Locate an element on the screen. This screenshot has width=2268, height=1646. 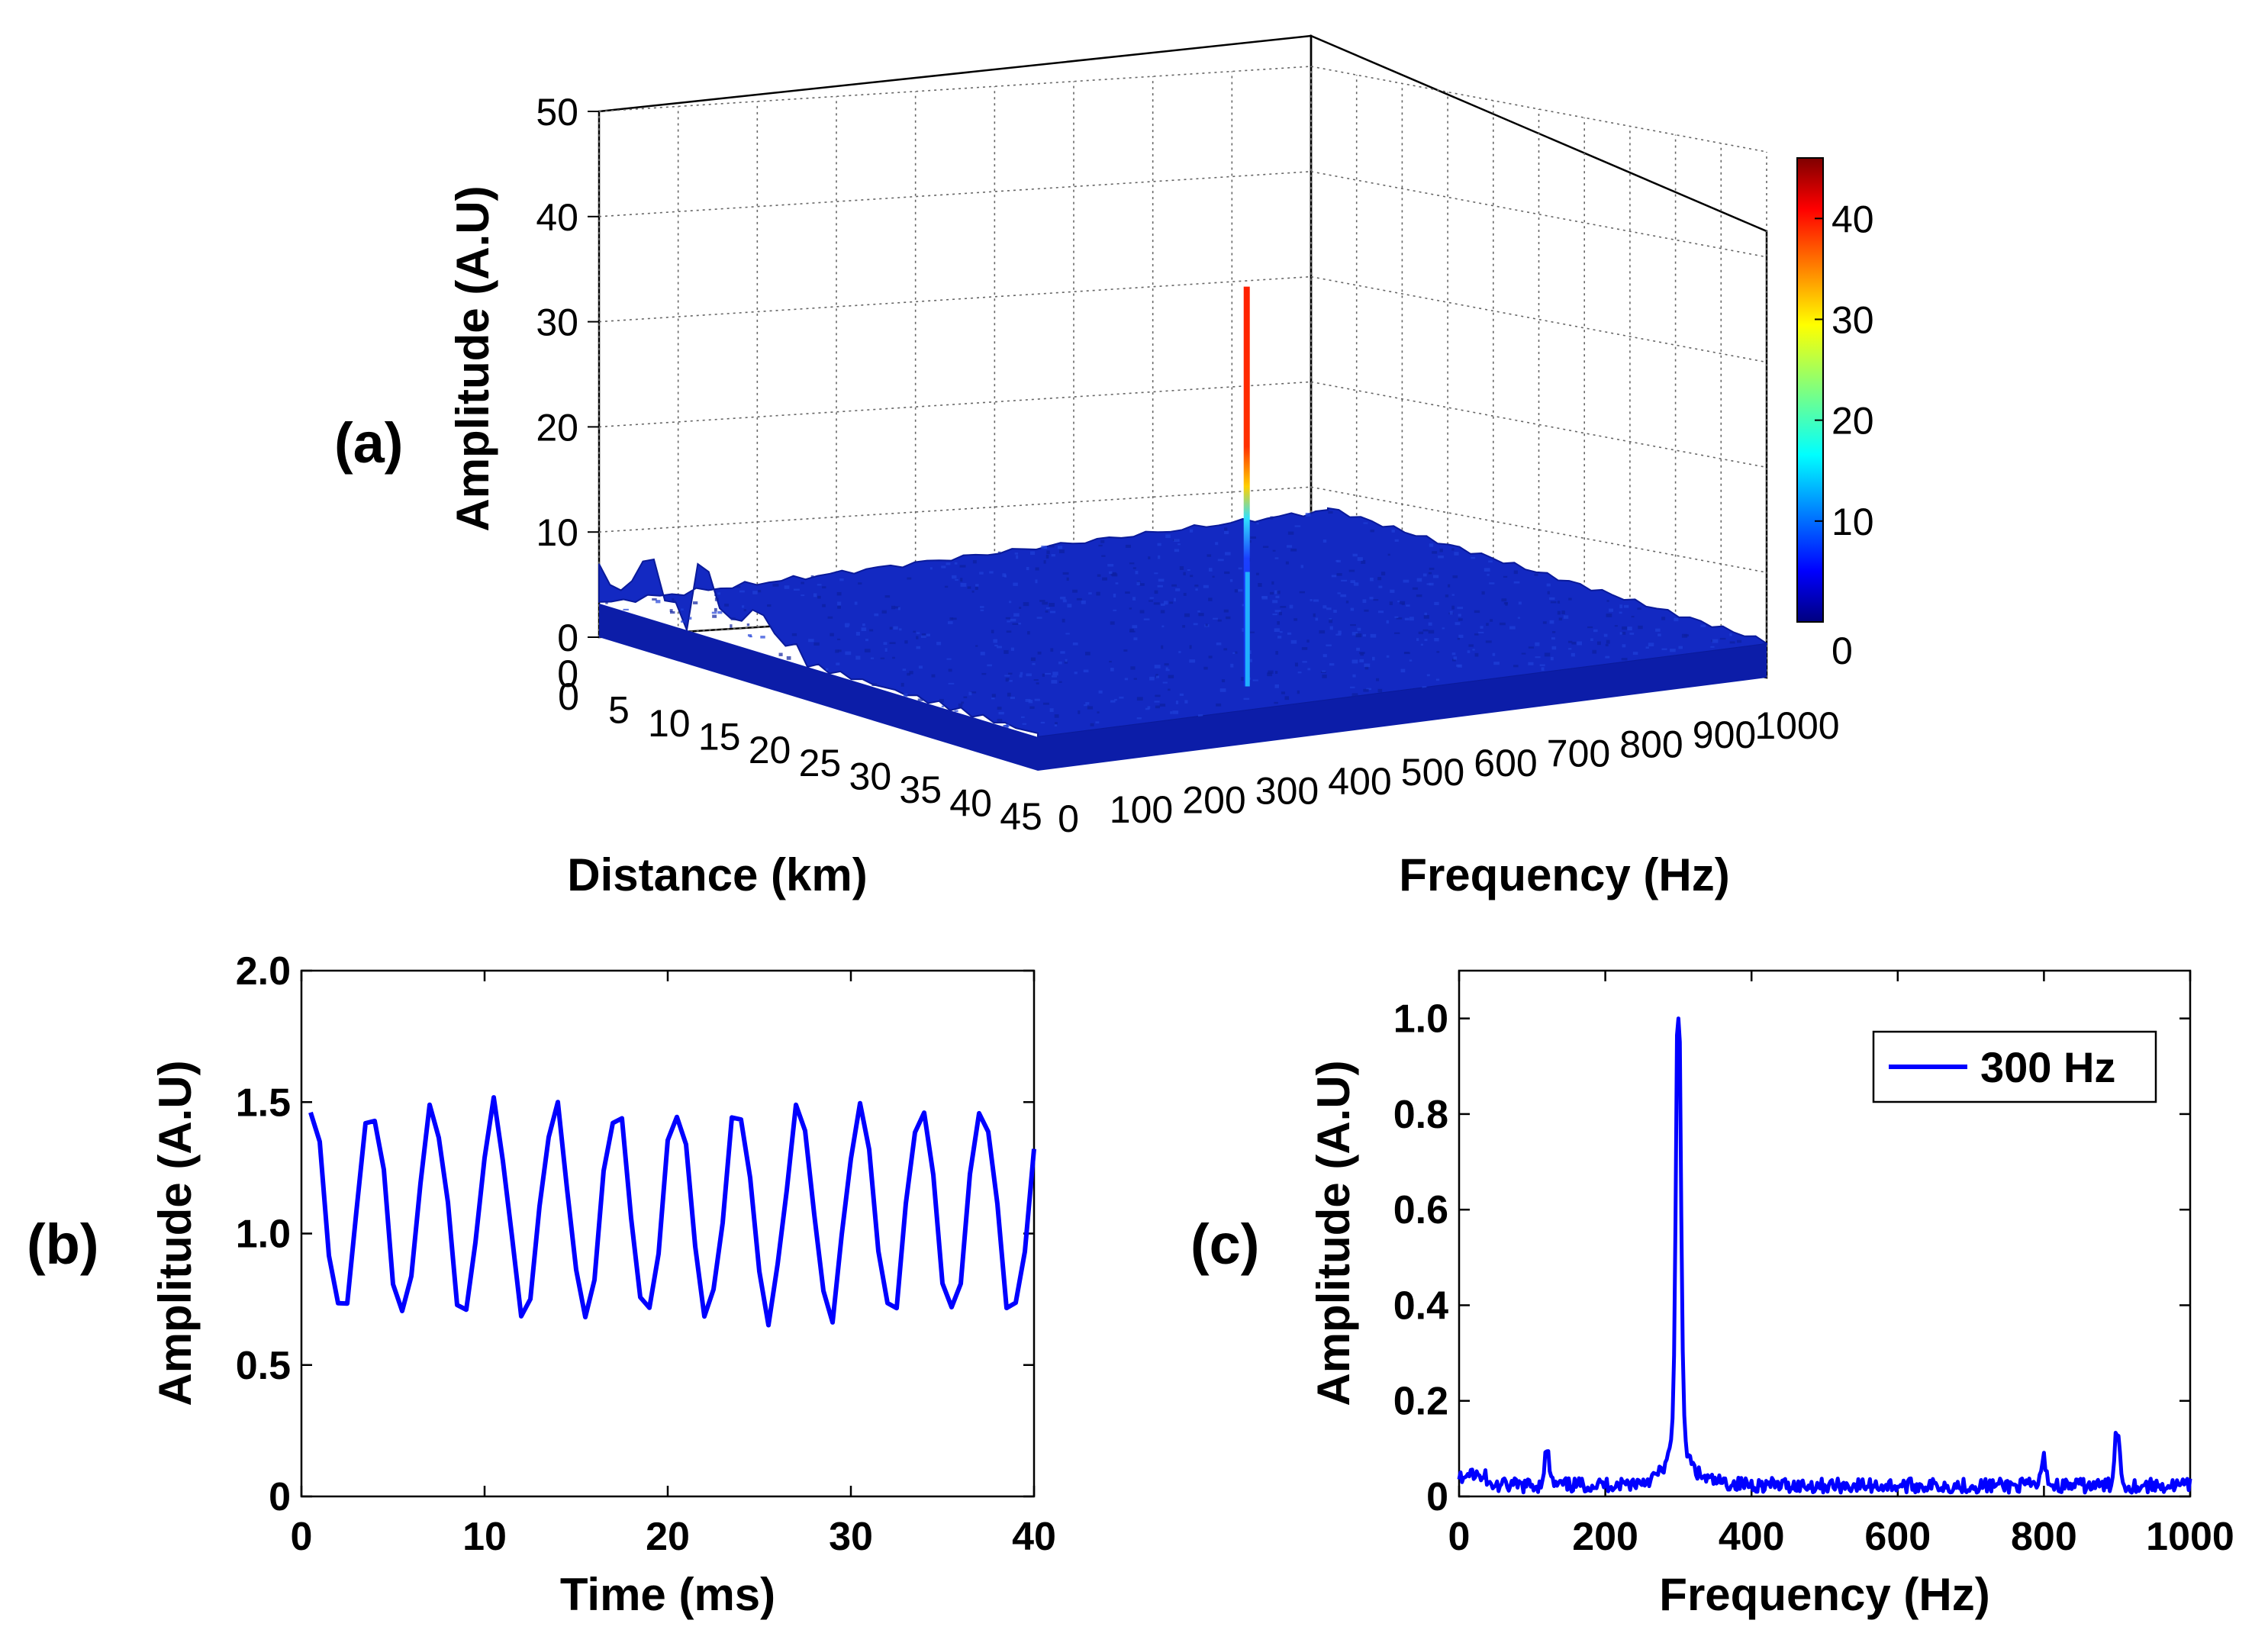
frequency-tick-label: 900 is located at coordinates (1724, 735).